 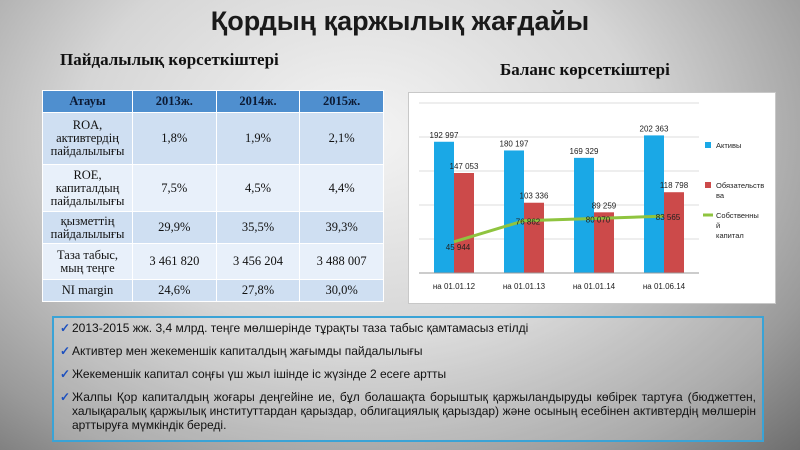 I want to click on cell-2013: 7,5%, so click(x=174, y=188).